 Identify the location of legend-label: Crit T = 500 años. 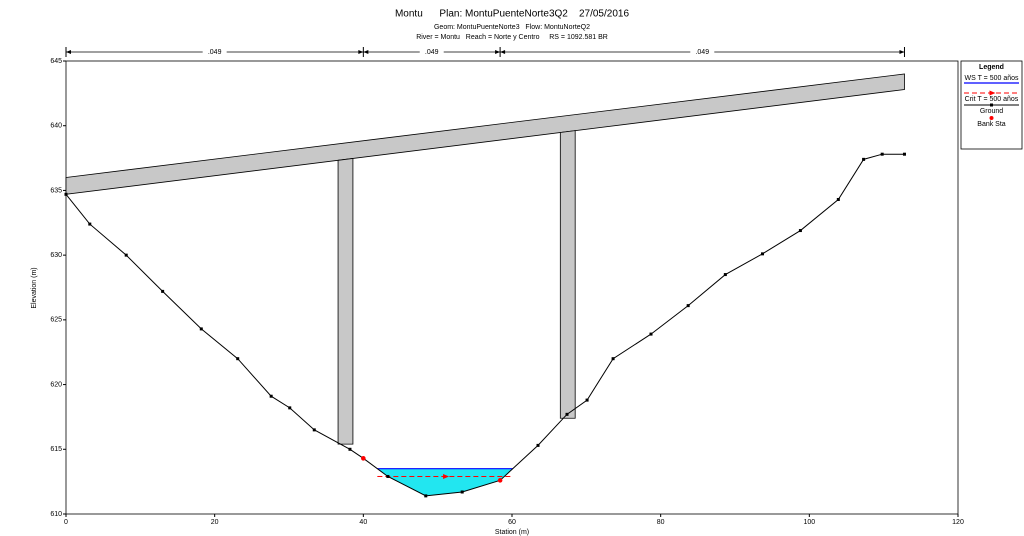
(992, 99).